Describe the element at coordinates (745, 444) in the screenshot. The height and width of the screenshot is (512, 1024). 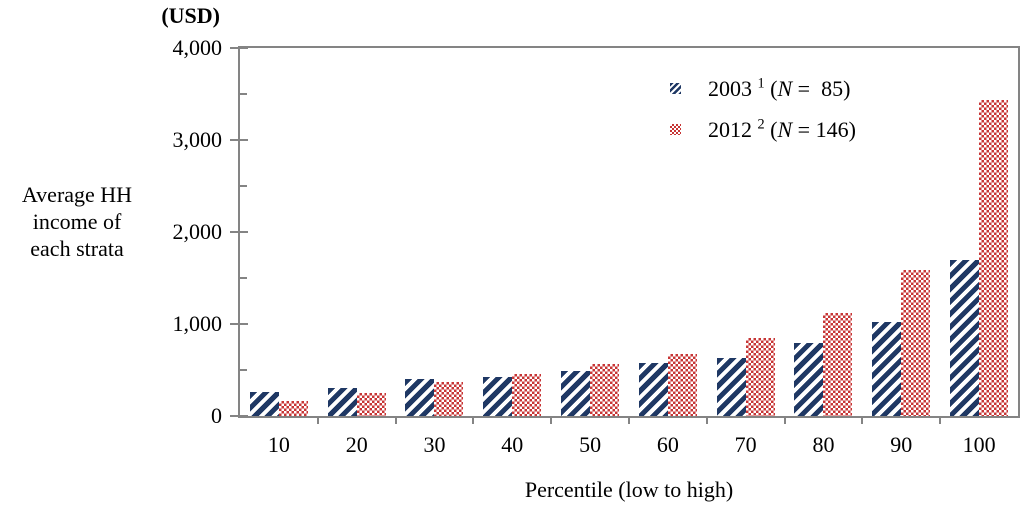
I see `x-tick-label-70: 70` at that location.